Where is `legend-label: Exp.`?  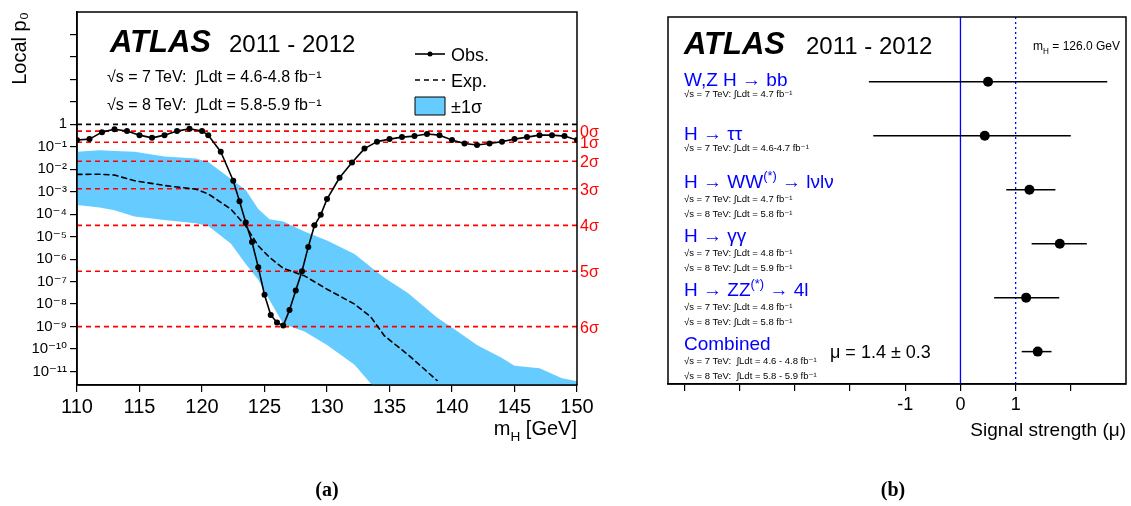
legend-label: Exp. is located at coordinates (469, 81).